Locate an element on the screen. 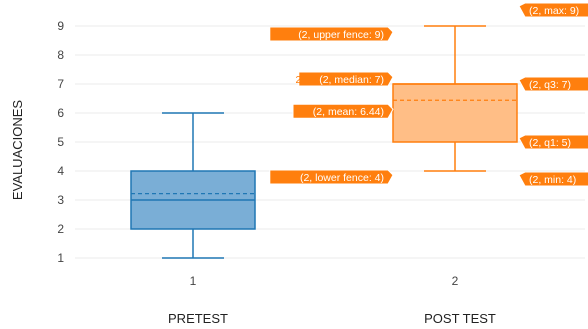 Image resolution: width=588 pixels, height=329 pixels. hover-label-text: (2, q1: 5) is located at coordinates (550, 143).